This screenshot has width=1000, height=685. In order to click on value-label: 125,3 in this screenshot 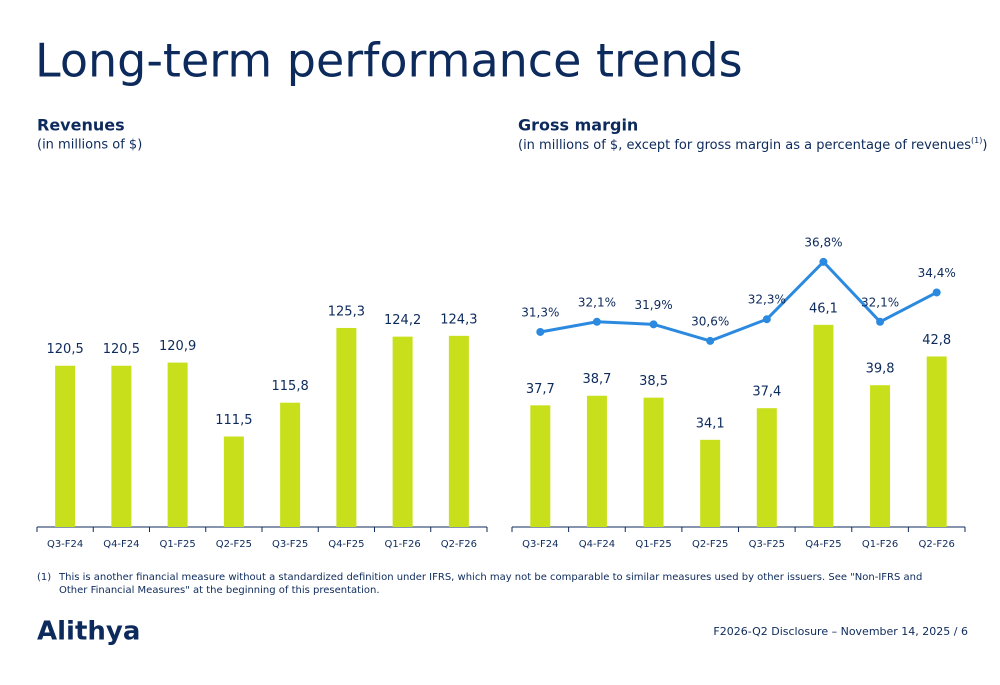, I will do `click(346, 311)`.